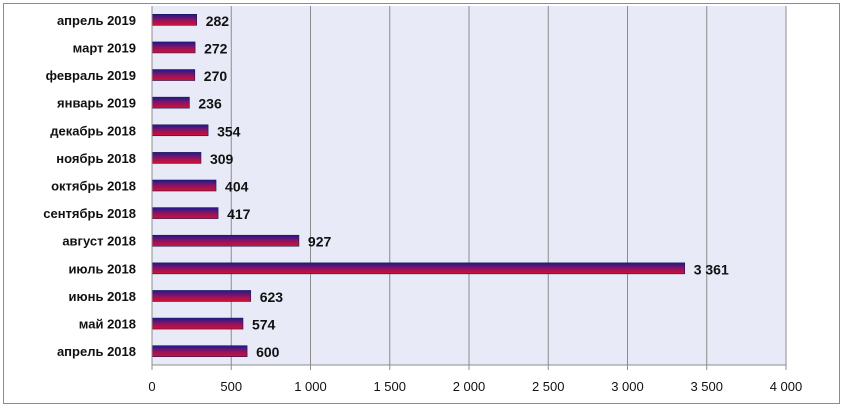 Image resolution: width=846 pixels, height=409 pixels. Describe the element at coordinates (320, 242) in the screenshot. I see `value-label: 927` at that location.